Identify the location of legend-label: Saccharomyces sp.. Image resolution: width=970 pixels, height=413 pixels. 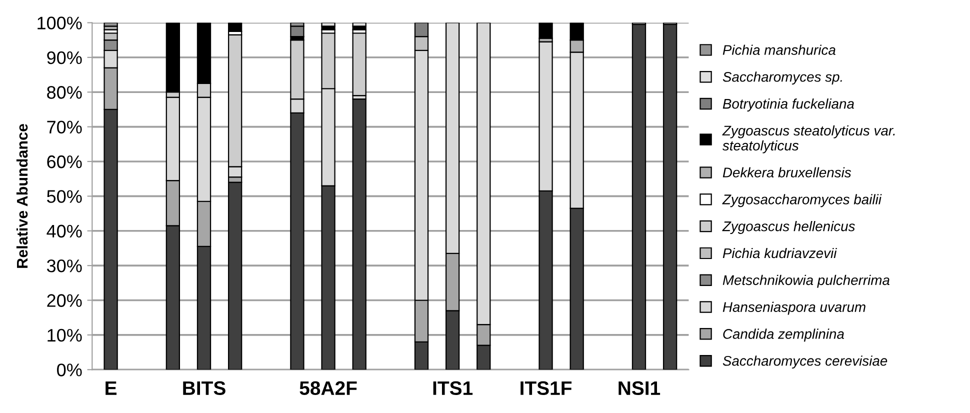
(782, 78).